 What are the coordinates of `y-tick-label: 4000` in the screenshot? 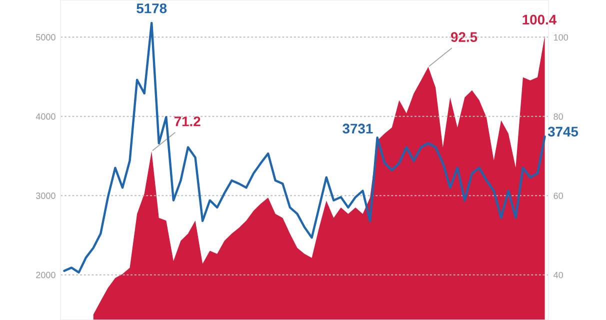 It's located at (46, 116).